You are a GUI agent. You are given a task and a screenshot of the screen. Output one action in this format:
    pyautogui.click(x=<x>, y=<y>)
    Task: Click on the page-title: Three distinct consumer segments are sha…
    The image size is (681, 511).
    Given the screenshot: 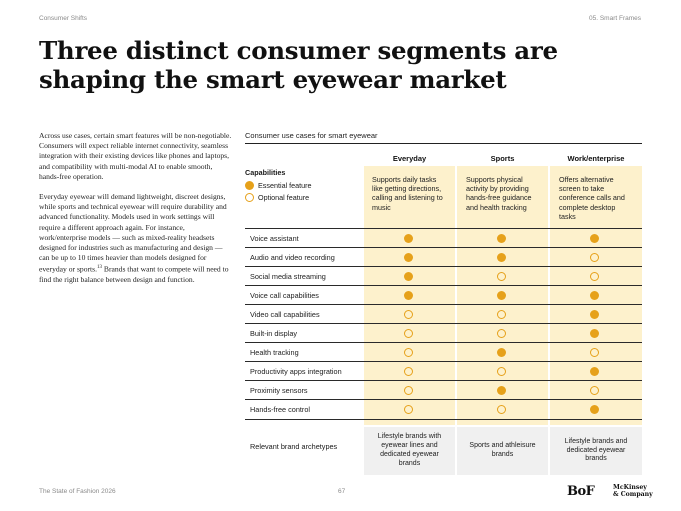 What is the action you would take?
    pyautogui.click(x=298, y=65)
    